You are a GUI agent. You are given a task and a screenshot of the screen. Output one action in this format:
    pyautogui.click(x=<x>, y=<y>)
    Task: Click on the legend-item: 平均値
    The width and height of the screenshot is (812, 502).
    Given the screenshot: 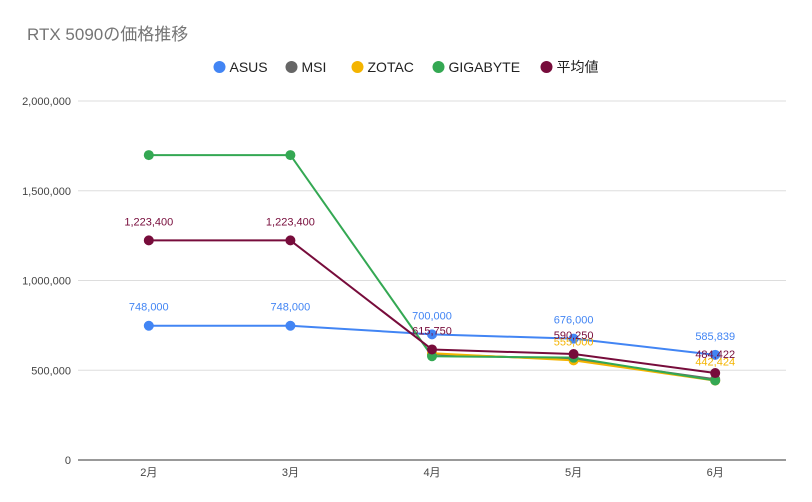 What is the action you would take?
    pyautogui.click(x=569, y=67)
    